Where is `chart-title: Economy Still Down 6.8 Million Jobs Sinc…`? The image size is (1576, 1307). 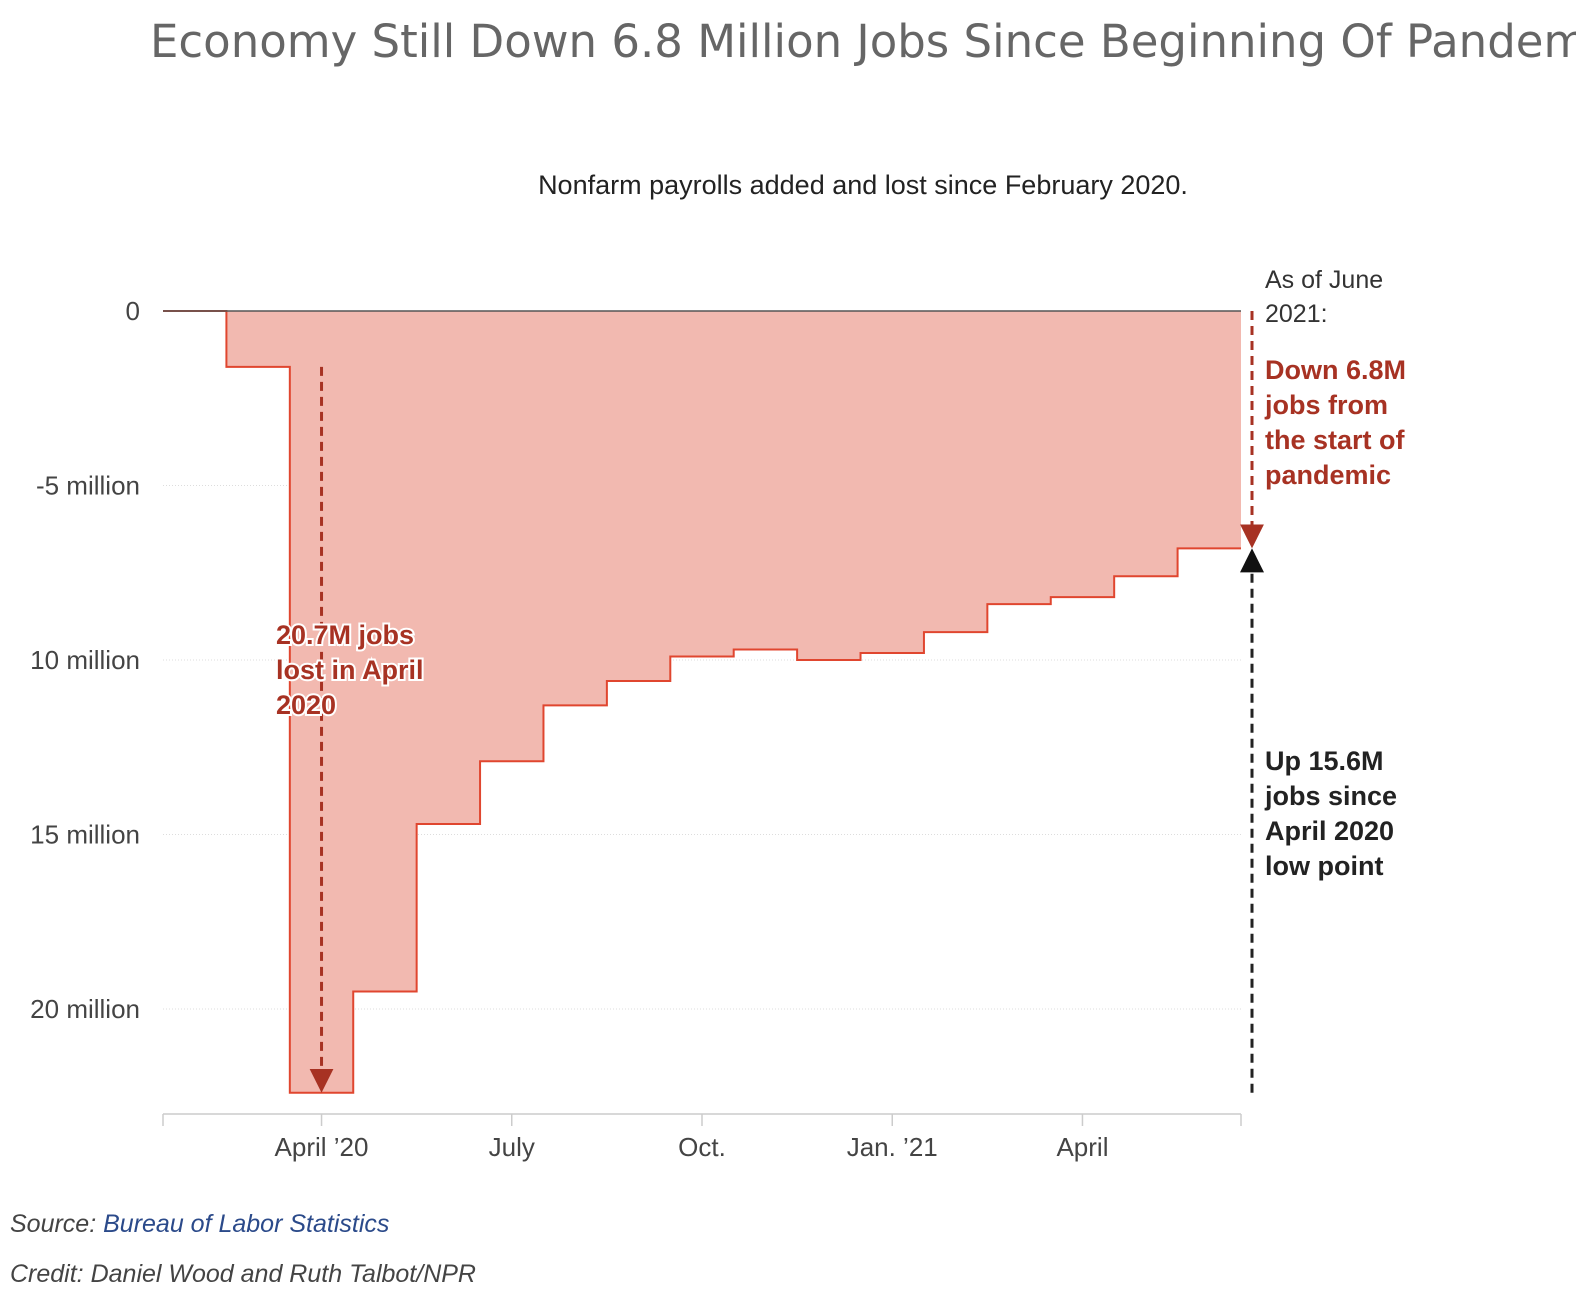 chart-title: Economy Still Down 6.8 Million Jobs Sinc… is located at coordinates (863, 41).